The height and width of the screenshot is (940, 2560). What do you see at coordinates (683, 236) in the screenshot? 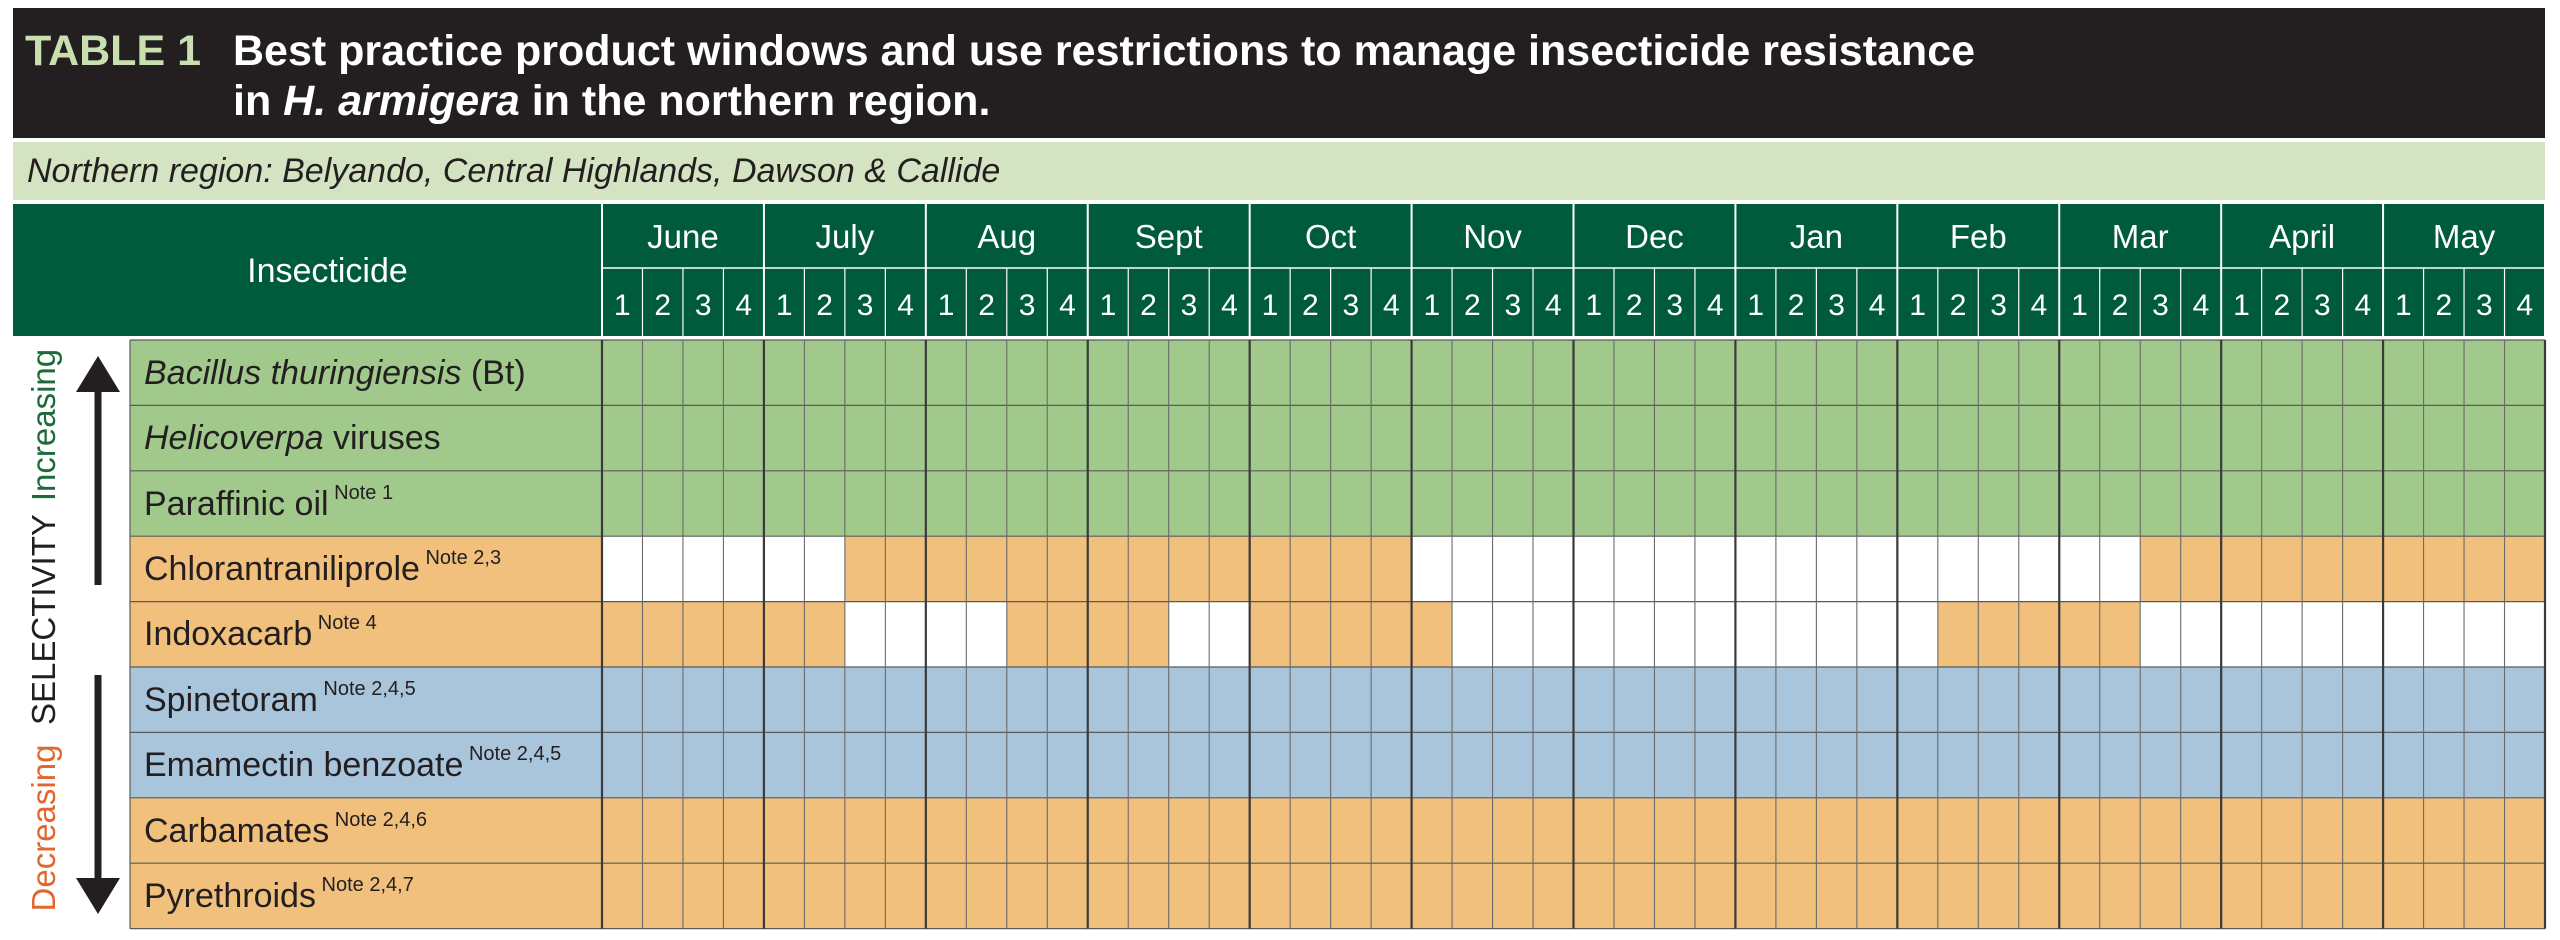
I see `month-header: June` at bounding box center [683, 236].